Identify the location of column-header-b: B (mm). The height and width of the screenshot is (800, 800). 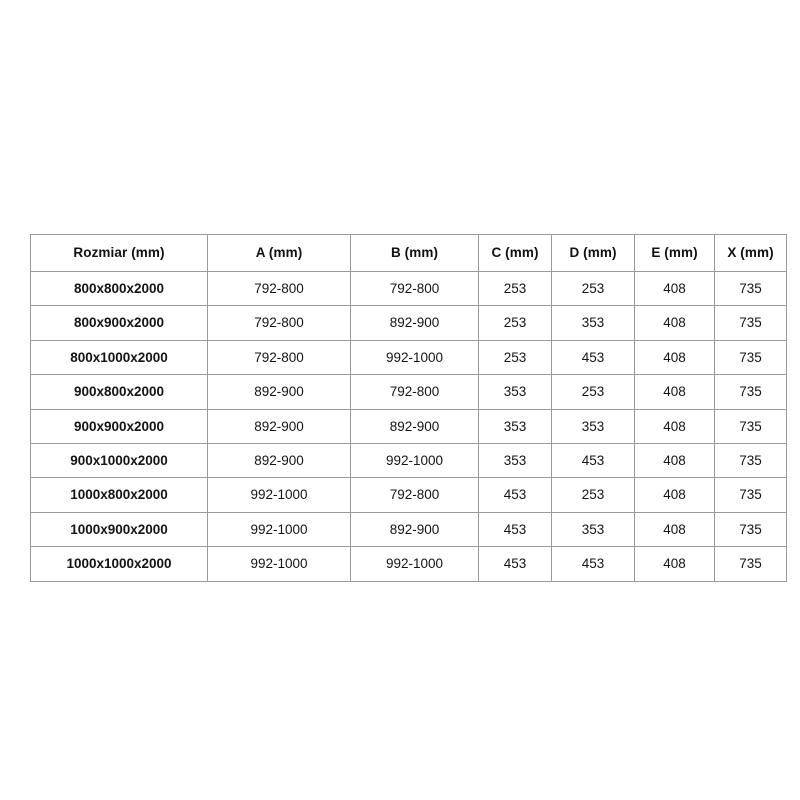
(414, 253).